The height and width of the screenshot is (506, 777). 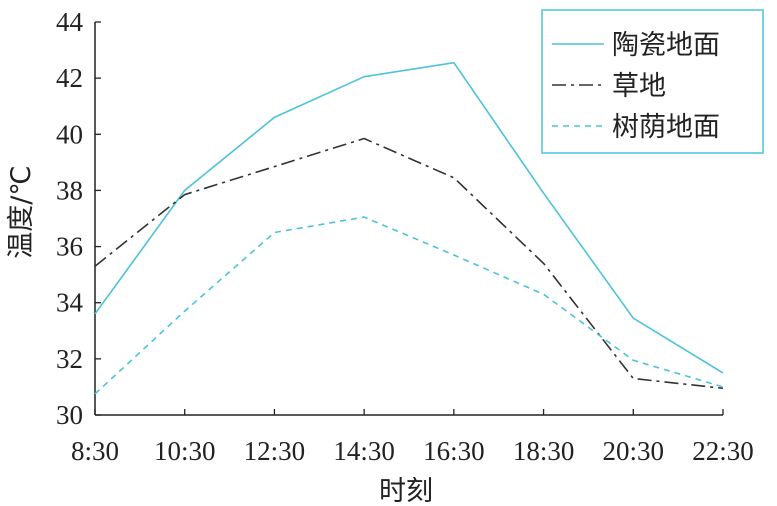 What do you see at coordinates (666, 127) in the screenshot?
I see `legend-label-3: 树荫地面` at bounding box center [666, 127].